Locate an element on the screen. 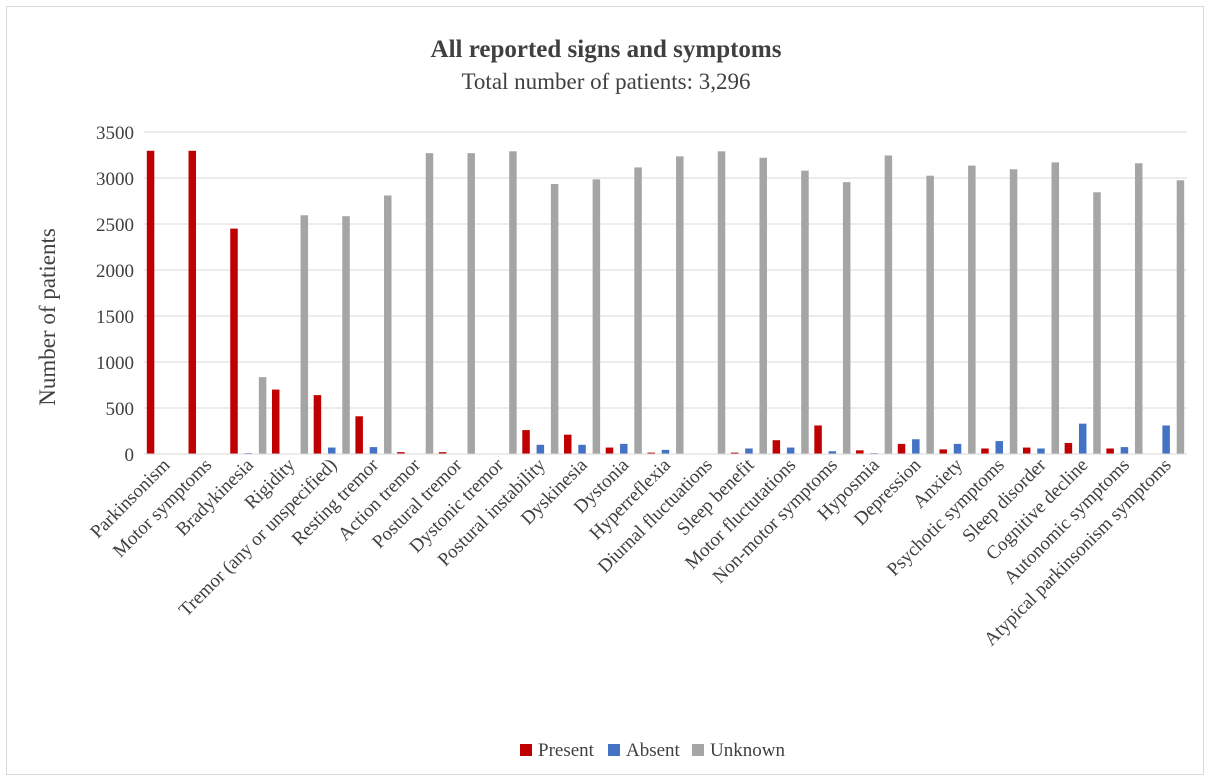 Image resolution: width=1212 pixels, height=783 pixels. legend-label-unknown: Unknown is located at coordinates (747, 750).